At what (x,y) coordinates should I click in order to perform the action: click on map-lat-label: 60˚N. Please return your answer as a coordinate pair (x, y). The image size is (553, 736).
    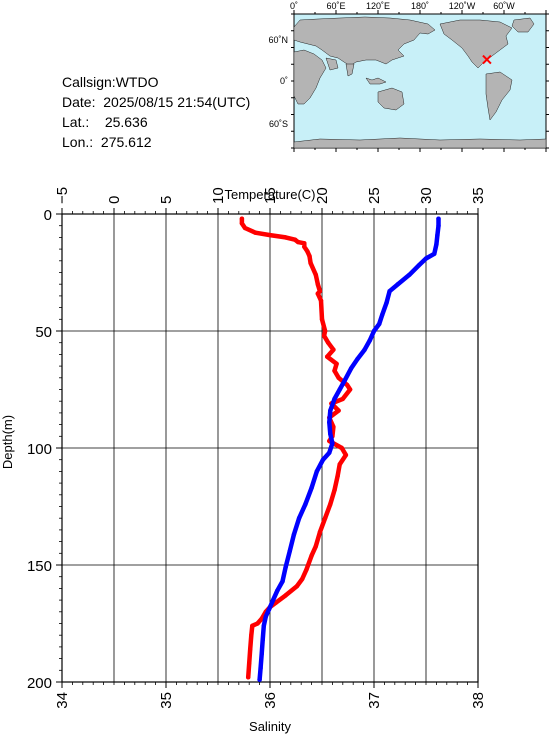
    Looking at the image, I should click on (278, 40).